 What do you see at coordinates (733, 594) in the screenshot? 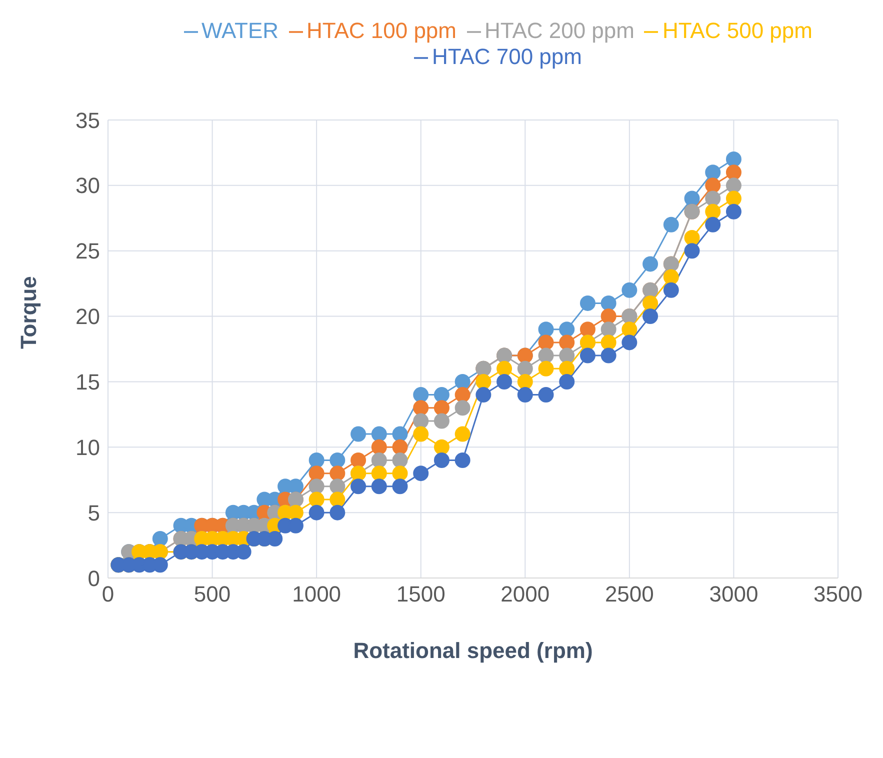
I see `x-tick-label: 3000` at bounding box center [733, 594].